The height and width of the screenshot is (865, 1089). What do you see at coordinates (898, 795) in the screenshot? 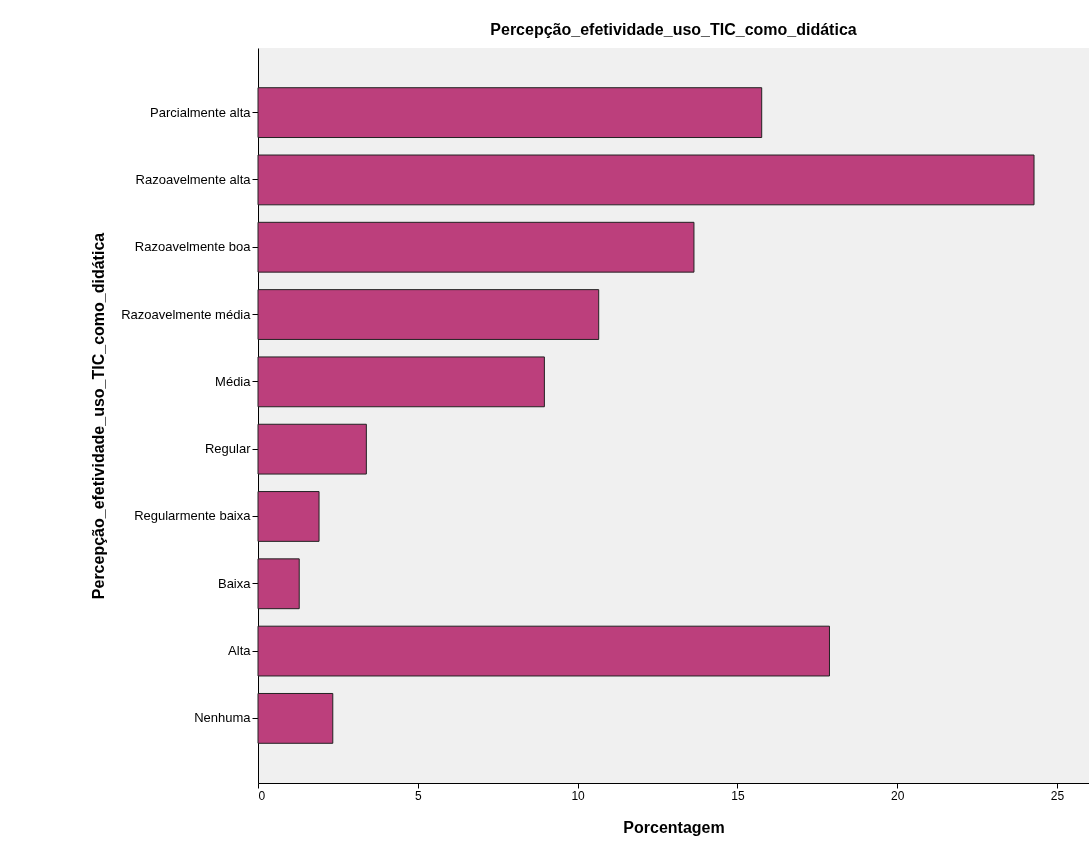
I see `x-tick-label: 20` at bounding box center [898, 795].